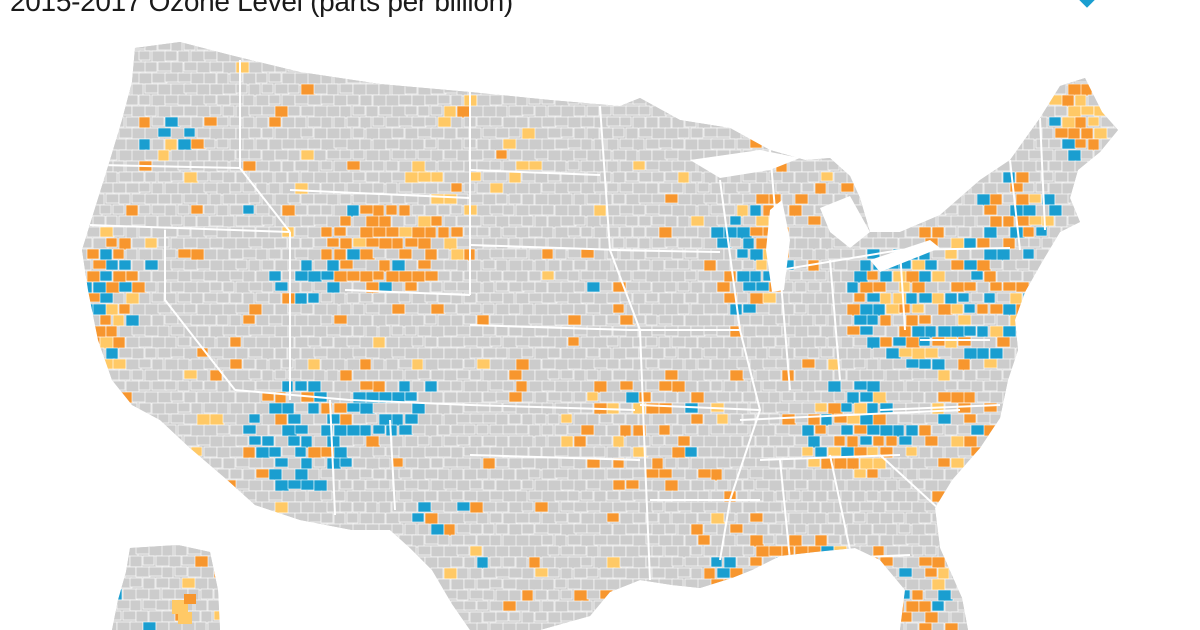 This screenshot has width=1200, height=630. Describe the element at coordinates (213, 561) in the screenshot. I see `alaska-county` at that location.